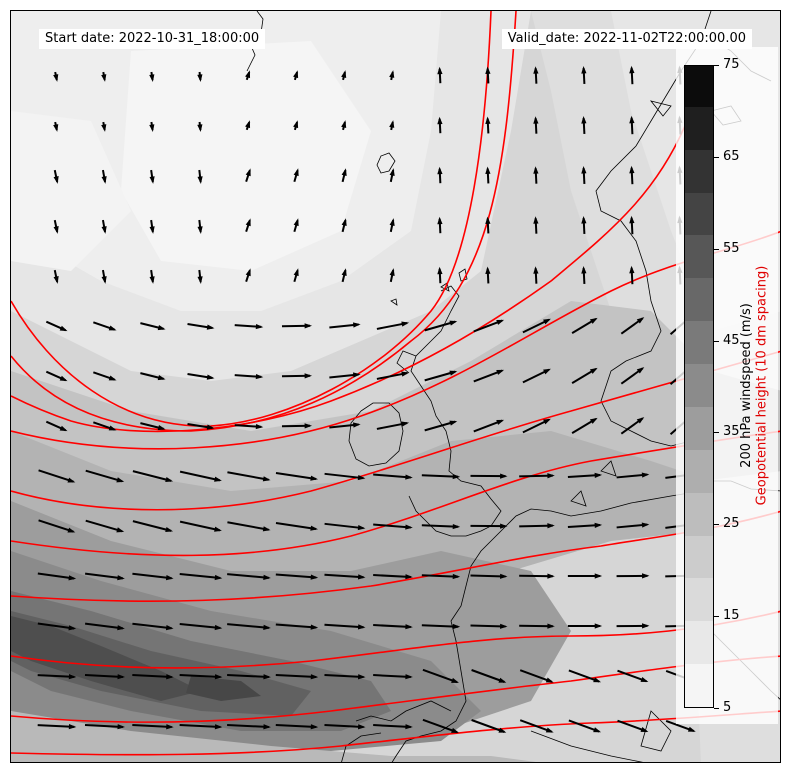 Image resolution: width=794 pixels, height=773 pixels. I want to click on colorbar-tick-label: 35, so click(731, 431).